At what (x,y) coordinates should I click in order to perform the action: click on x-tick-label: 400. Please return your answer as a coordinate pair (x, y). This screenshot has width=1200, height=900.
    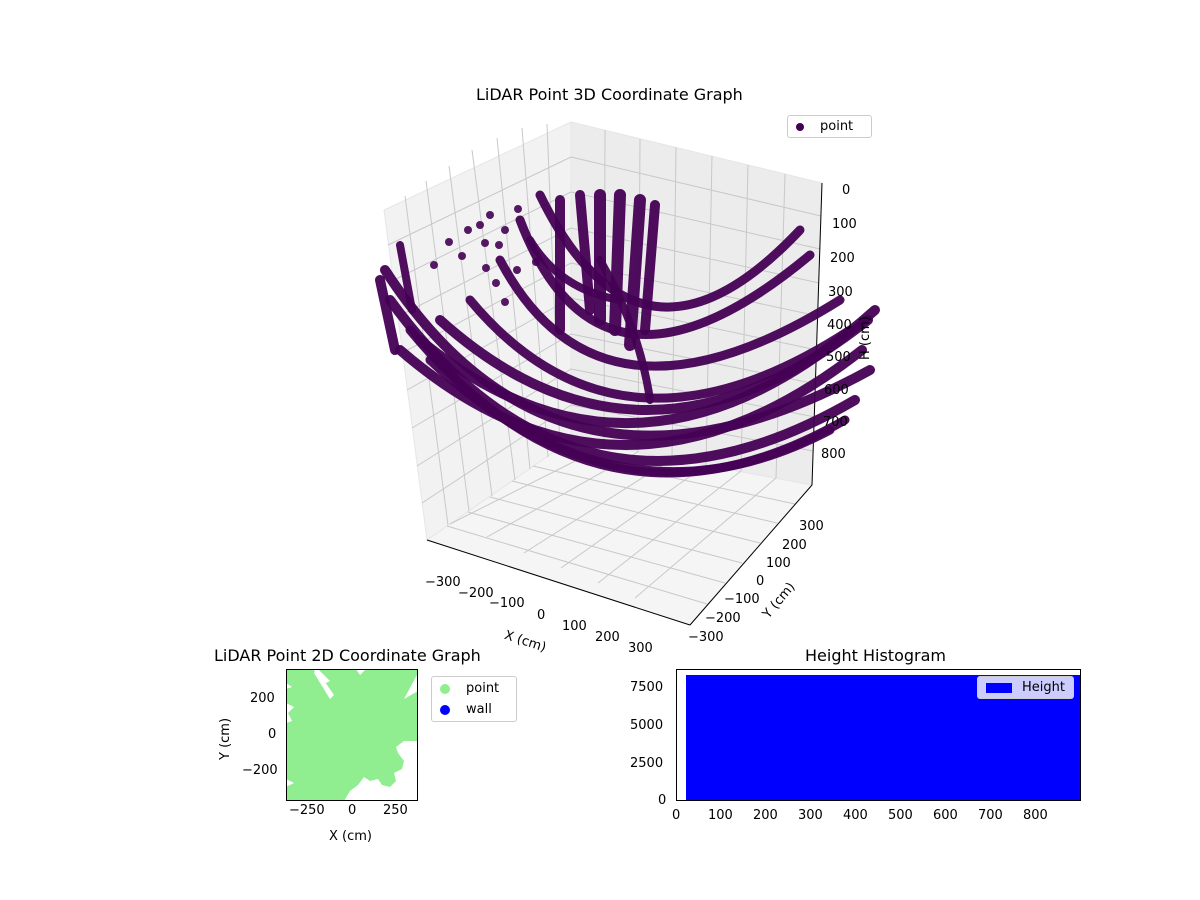
    Looking at the image, I should click on (855, 815).